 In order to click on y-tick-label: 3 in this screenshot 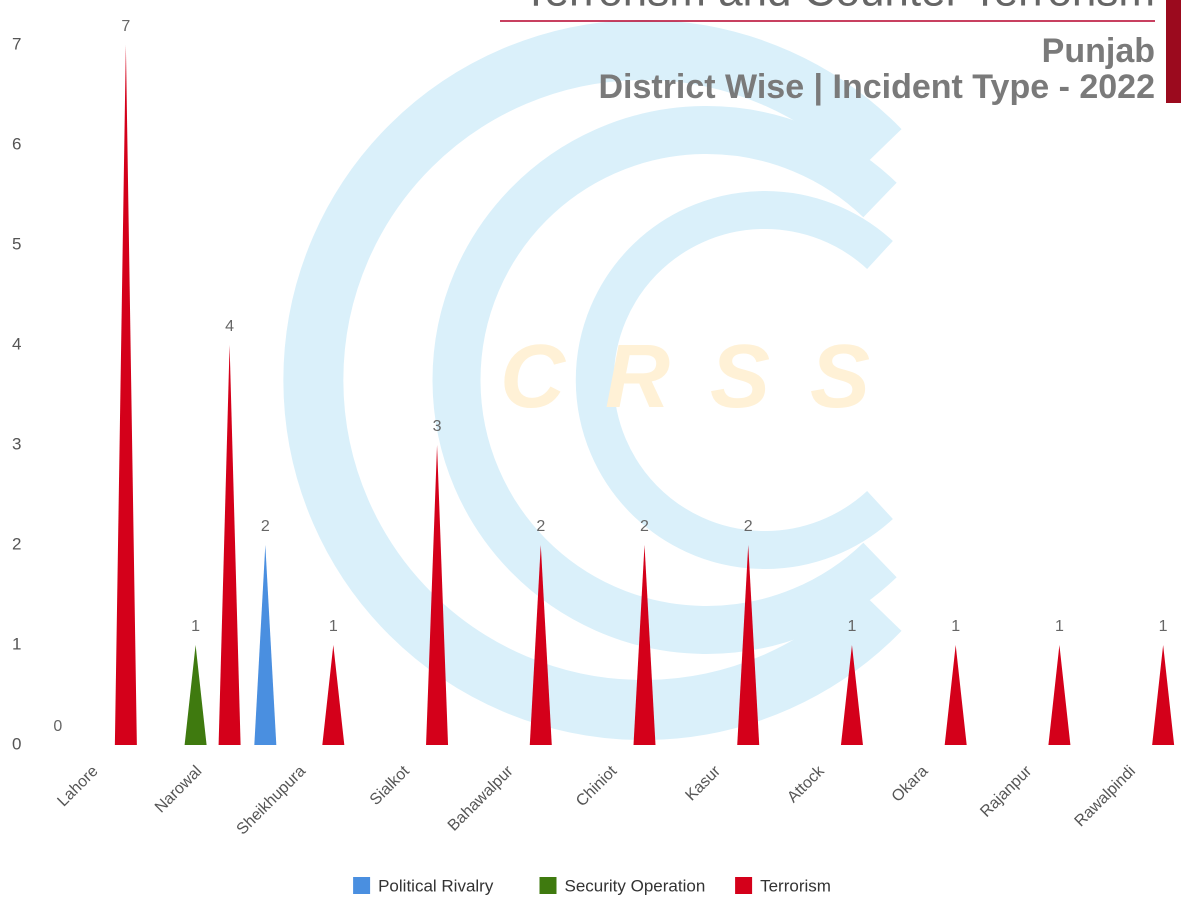, I will do `click(16, 443)`.